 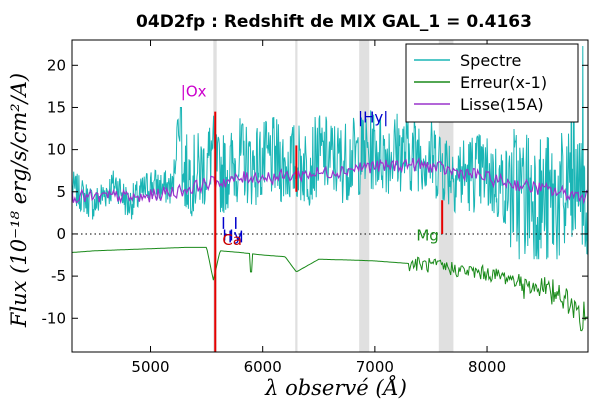 I want to click on y-tick-label-5: 15, so click(x=56, y=107).